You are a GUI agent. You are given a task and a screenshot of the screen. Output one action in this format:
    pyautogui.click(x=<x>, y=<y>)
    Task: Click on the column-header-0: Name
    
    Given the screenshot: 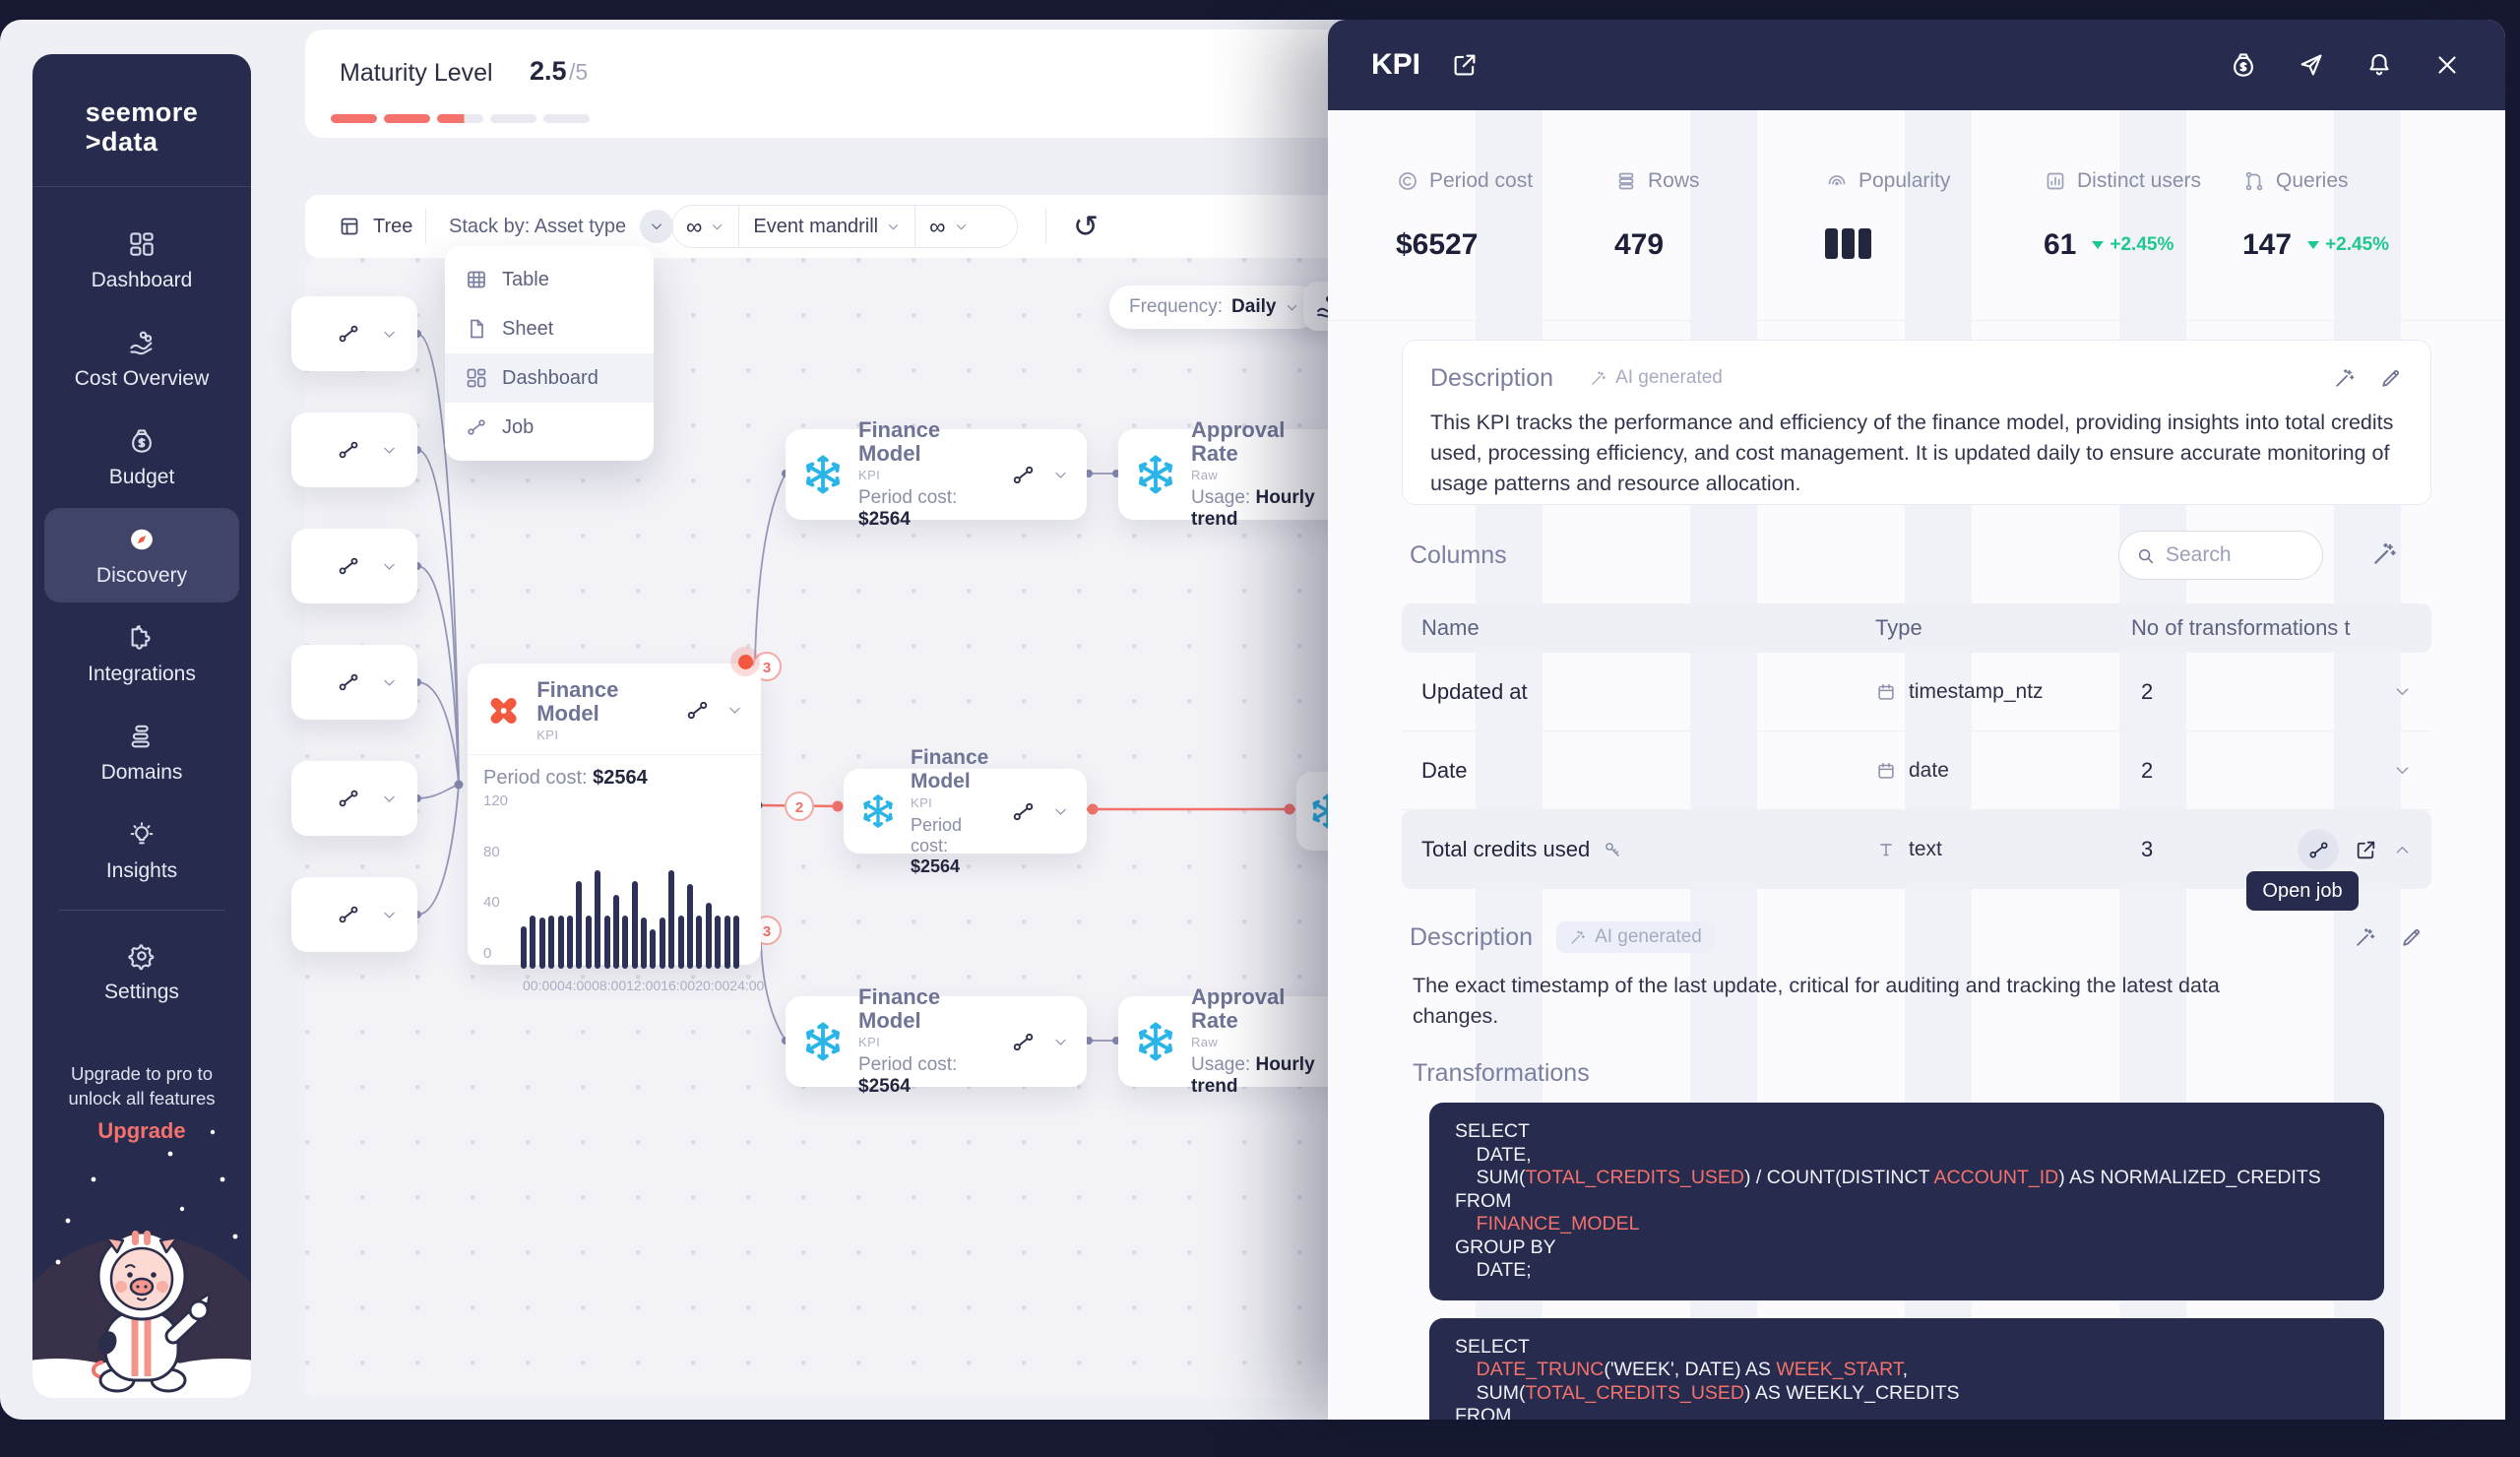 What is the action you would take?
    pyautogui.click(x=1450, y=627)
    